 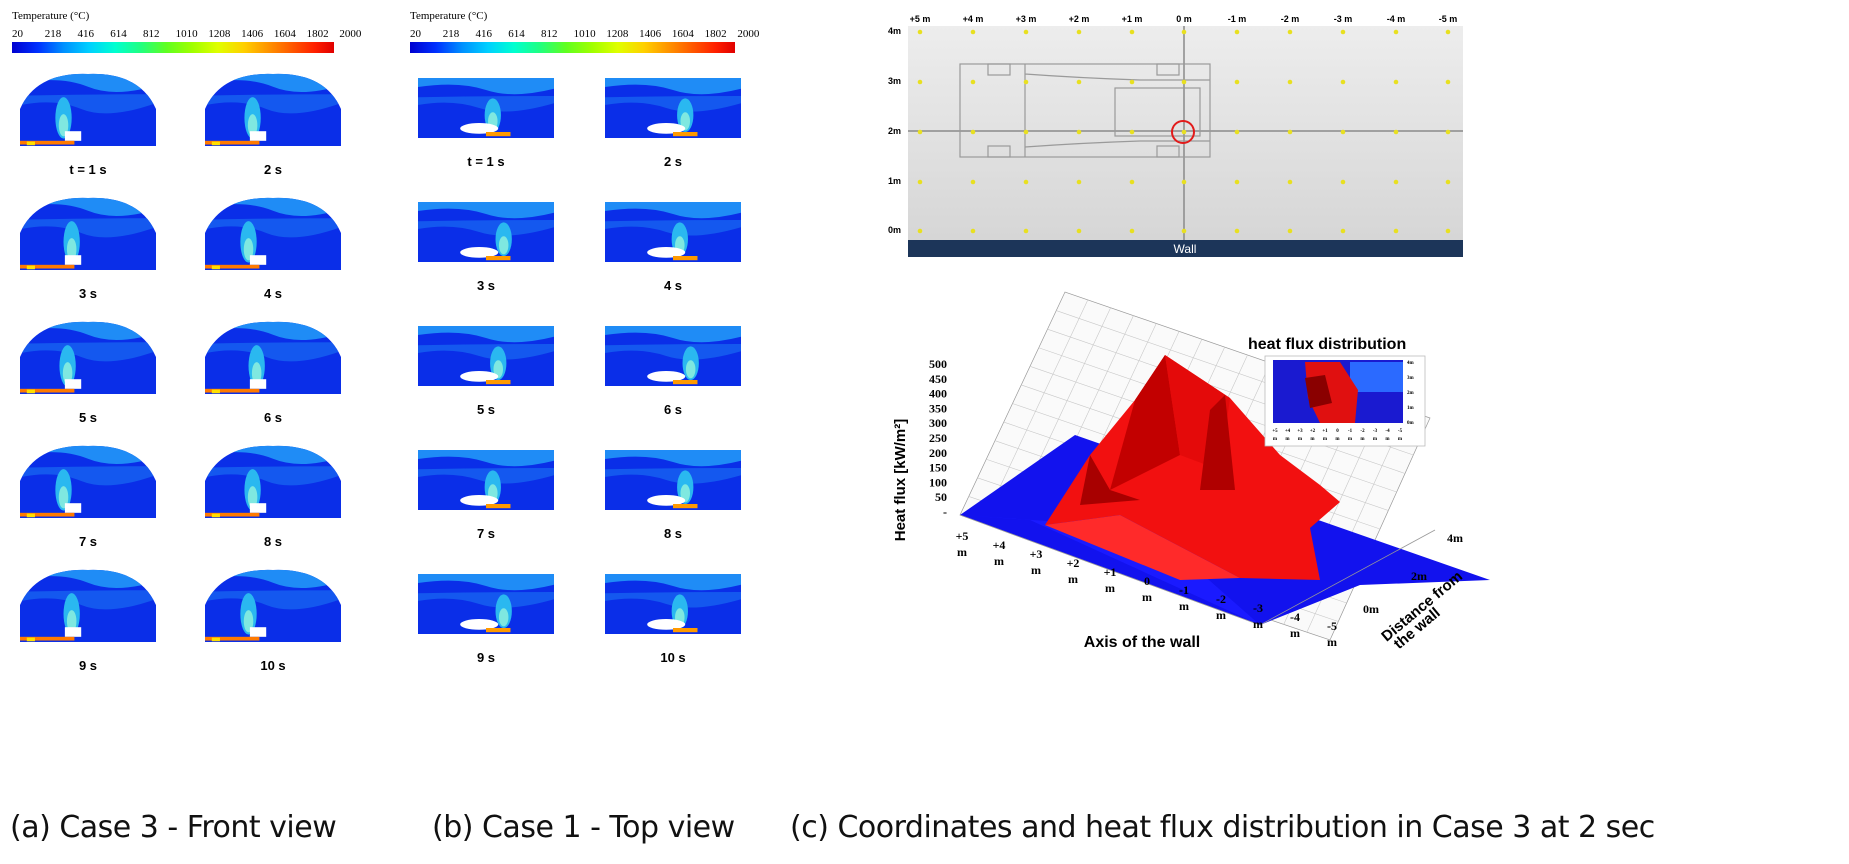 What do you see at coordinates (1110, 570) in the screenshot?
I see `front-base-line` at bounding box center [1110, 570].